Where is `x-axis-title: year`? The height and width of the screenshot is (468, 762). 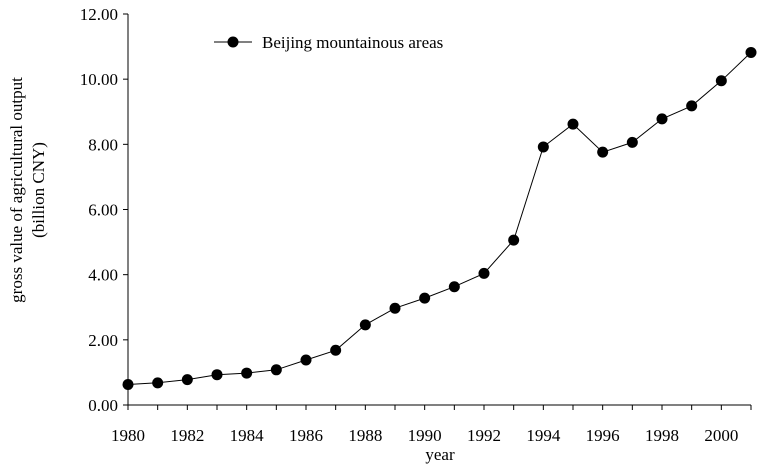 x-axis-title: year is located at coordinates (440, 454).